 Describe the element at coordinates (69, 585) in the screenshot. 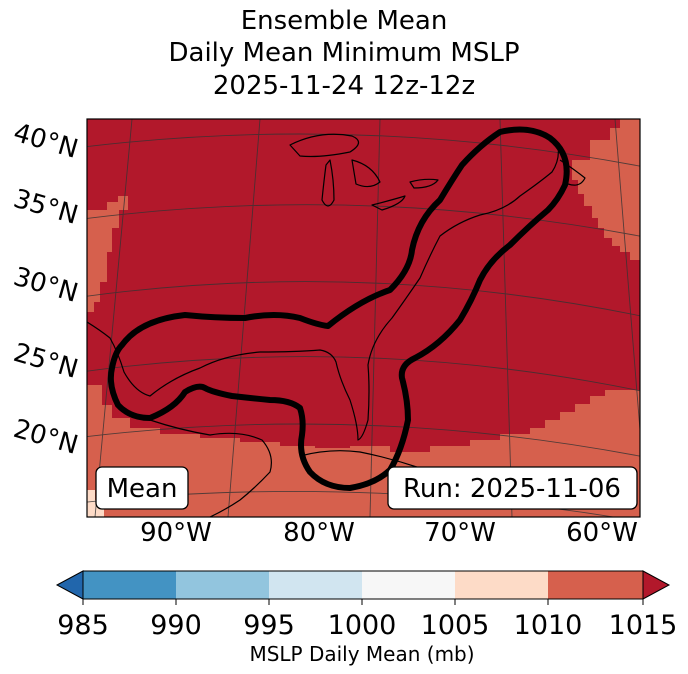

I see `colorbar-under-arrow` at that location.